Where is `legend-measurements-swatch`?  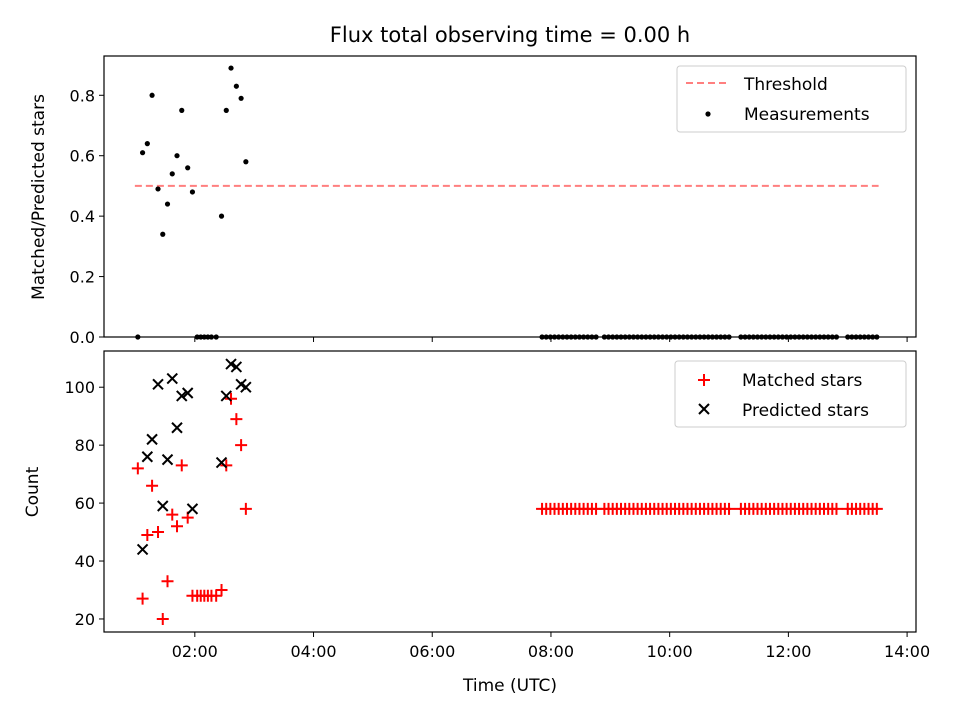 legend-measurements-swatch is located at coordinates (708, 114).